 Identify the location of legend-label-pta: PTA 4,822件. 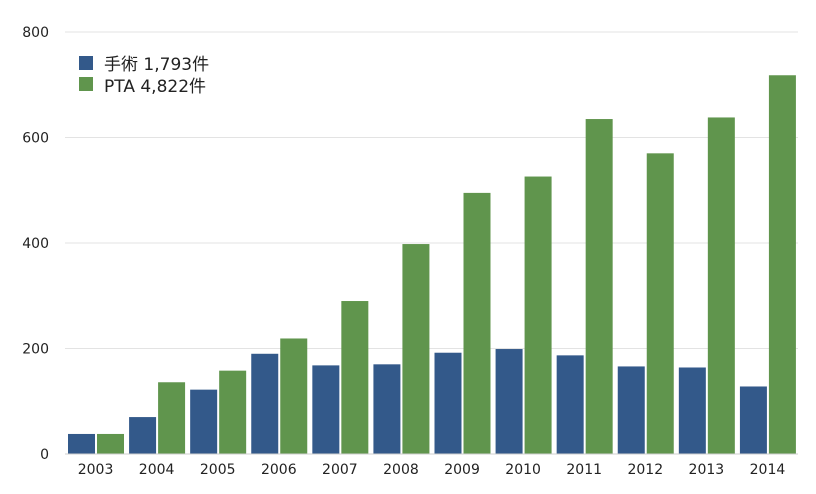
(155, 87).